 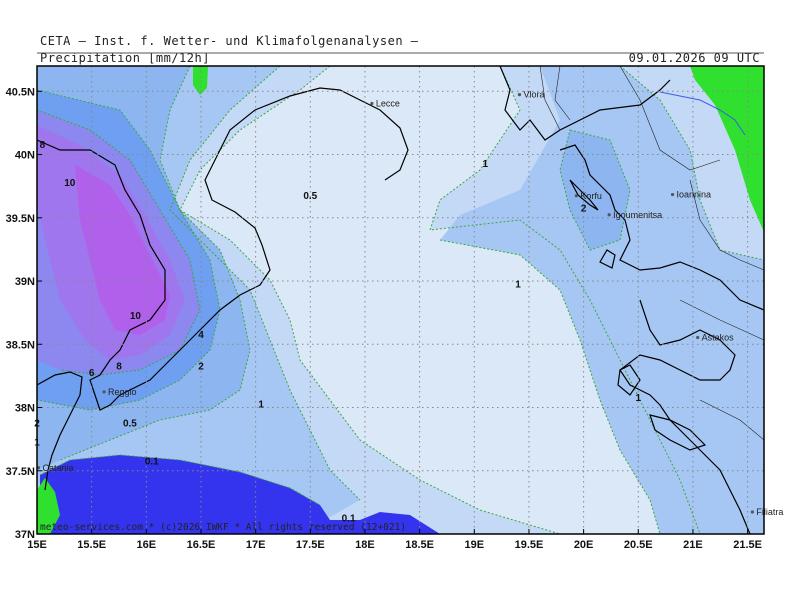 I want to click on lat-label: 37N, so click(x=25, y=535).